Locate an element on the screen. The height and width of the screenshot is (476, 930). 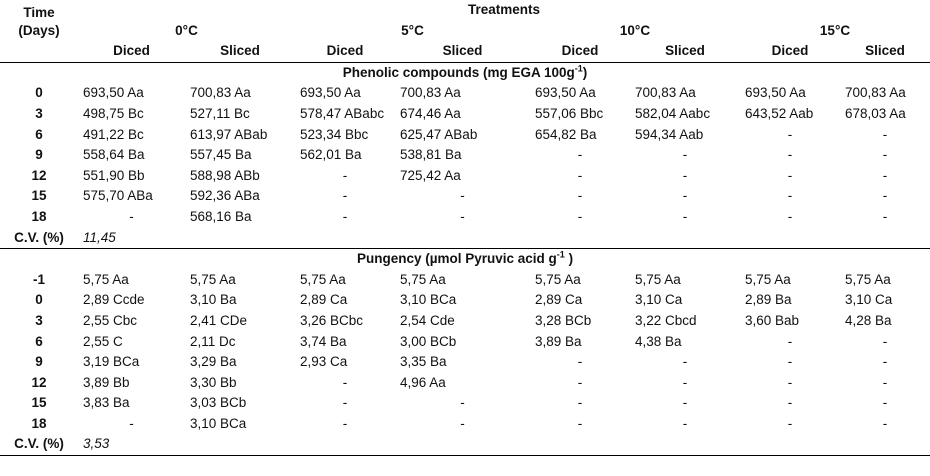
cv-row: C.V. (%) 3,53 is located at coordinates (465, 445).